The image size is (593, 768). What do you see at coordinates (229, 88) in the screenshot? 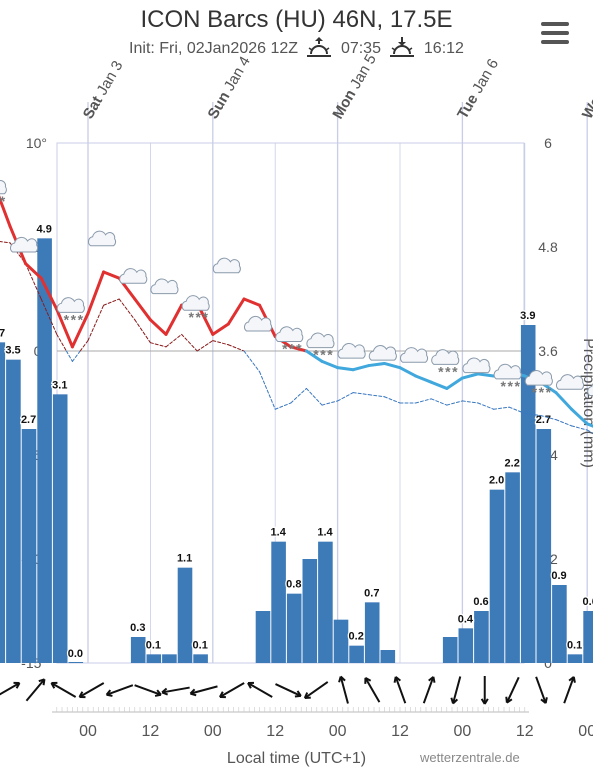
I see `day-label: Sun Jan 4` at bounding box center [229, 88].